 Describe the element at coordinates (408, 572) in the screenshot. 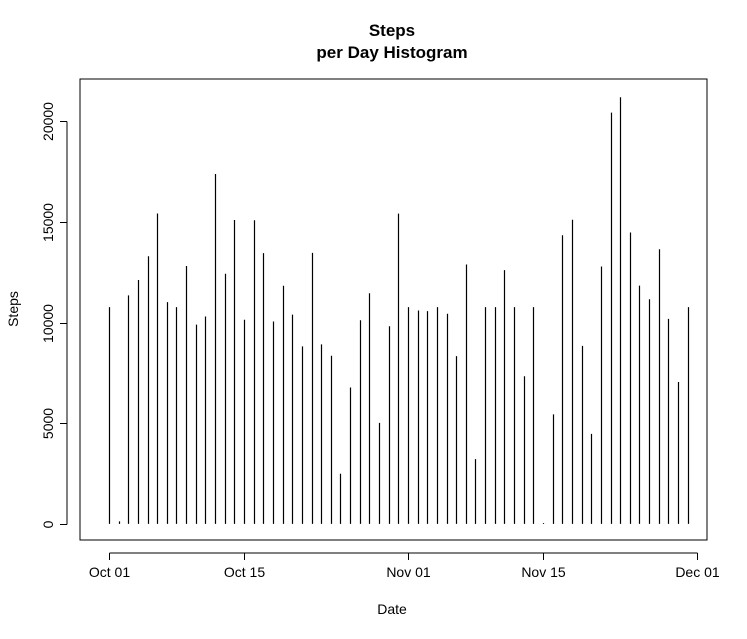

I see `x-tick-label: Nov 01` at that location.